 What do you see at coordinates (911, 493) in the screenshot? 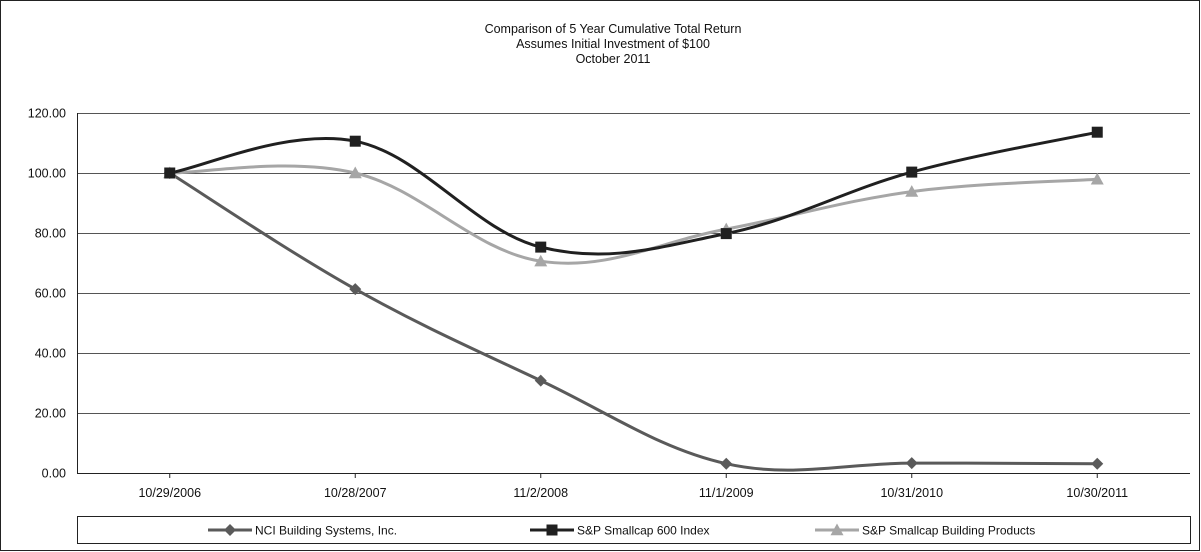
I see `x-tick-label: 10/31/2010` at bounding box center [911, 493].